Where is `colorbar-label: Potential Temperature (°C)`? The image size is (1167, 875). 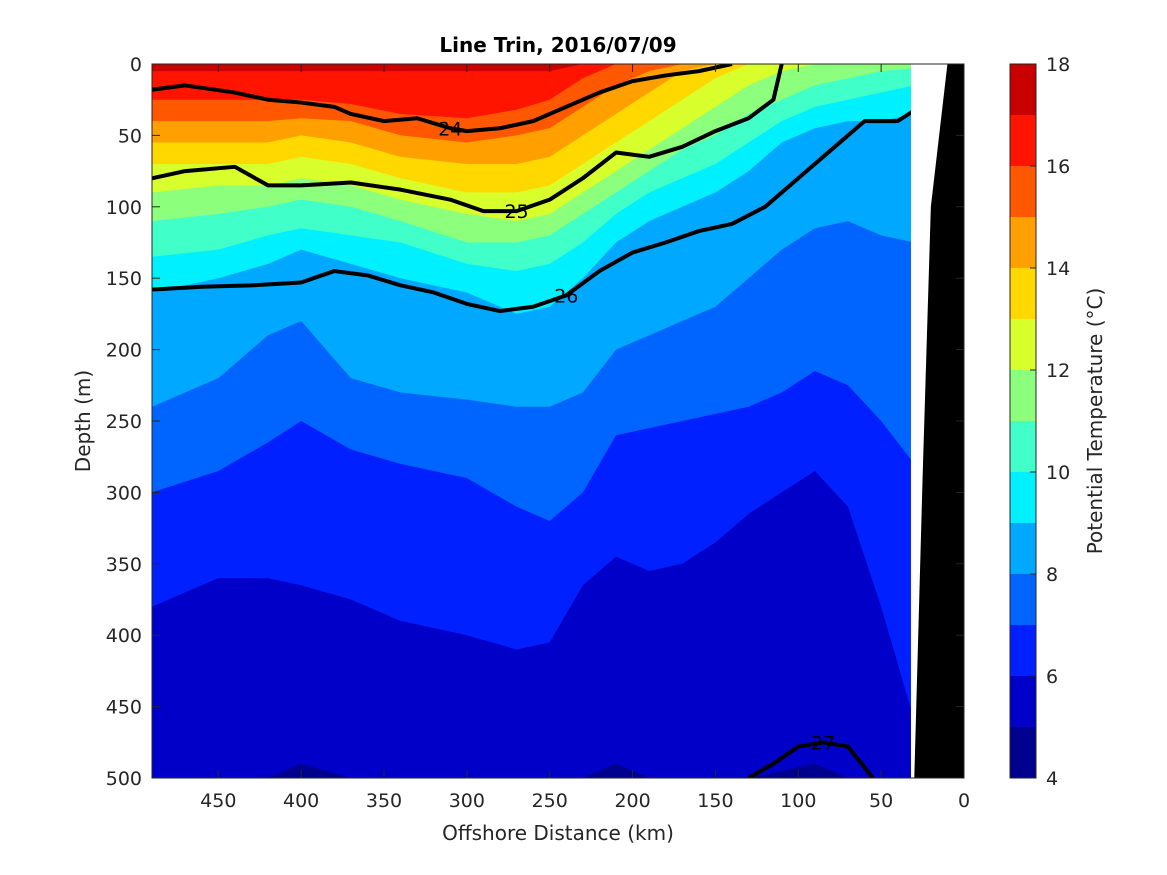
colorbar-label: Potential Temperature (°C) is located at coordinates (1095, 421).